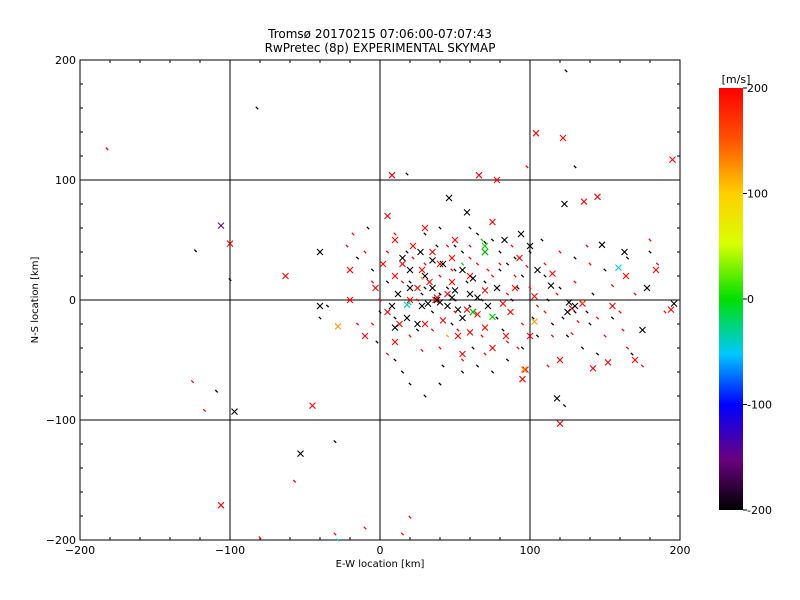 This screenshot has height=600, width=800. I want to click on colorbar-tick-label: 200, so click(757, 88).